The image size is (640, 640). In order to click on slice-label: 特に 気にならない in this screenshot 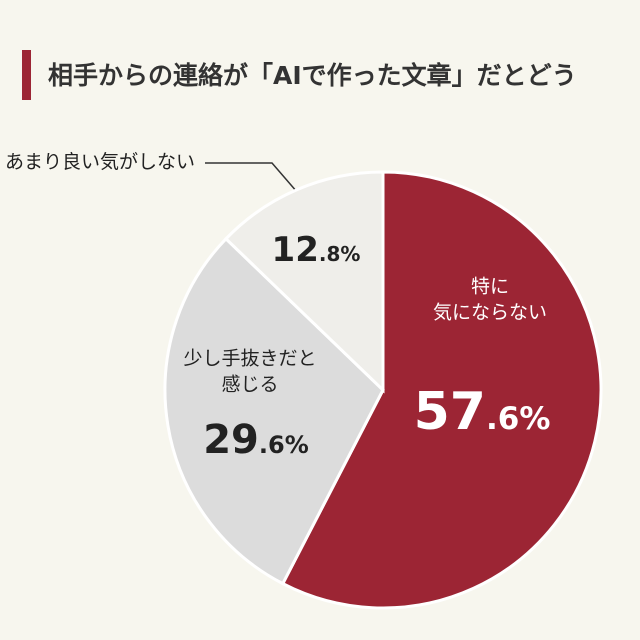, I will do `click(490, 299)`.